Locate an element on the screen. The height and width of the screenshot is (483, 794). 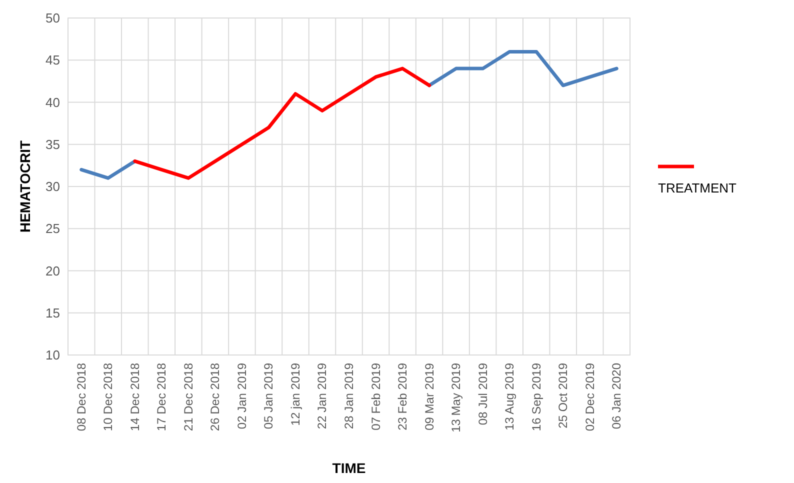
line-series is located at coordinates (282, 123).